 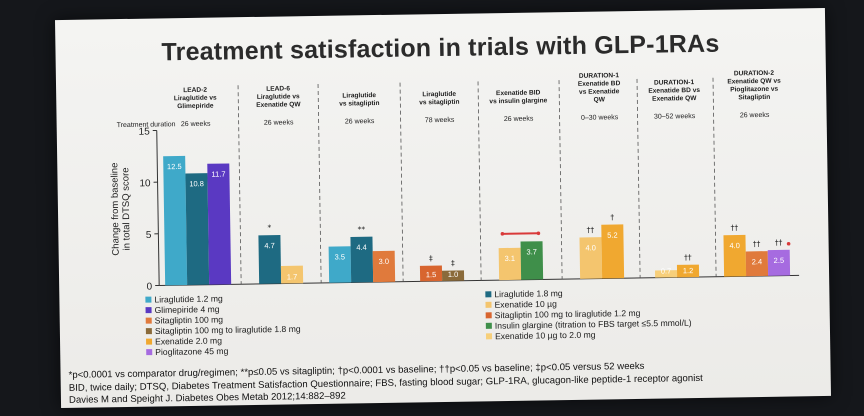 What do you see at coordinates (149, 235) in the screenshot?
I see `y-tick-label: 5` at bounding box center [149, 235].